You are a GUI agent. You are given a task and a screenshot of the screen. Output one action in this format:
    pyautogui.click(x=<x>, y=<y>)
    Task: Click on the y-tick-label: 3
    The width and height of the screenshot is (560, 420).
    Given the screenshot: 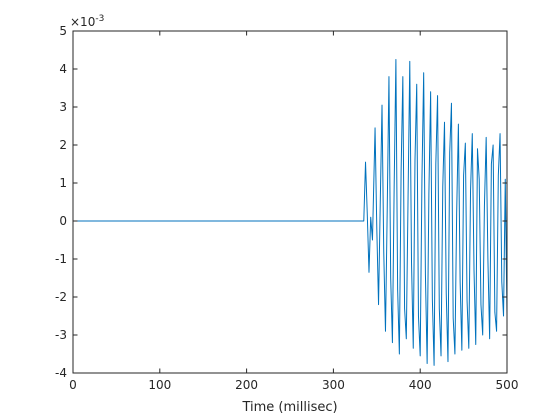 What is the action you would take?
    pyautogui.click(x=63, y=107)
    